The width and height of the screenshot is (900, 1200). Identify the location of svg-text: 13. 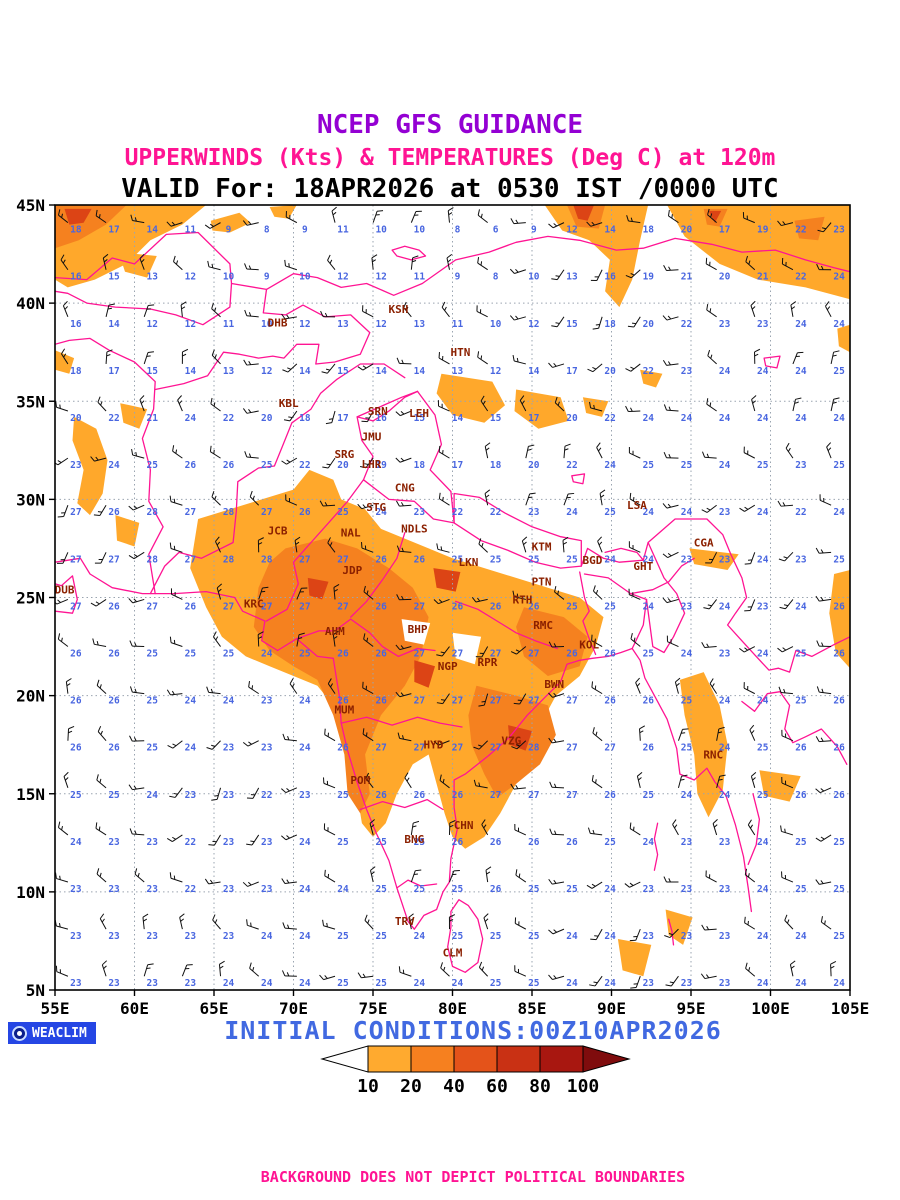
(229, 371).